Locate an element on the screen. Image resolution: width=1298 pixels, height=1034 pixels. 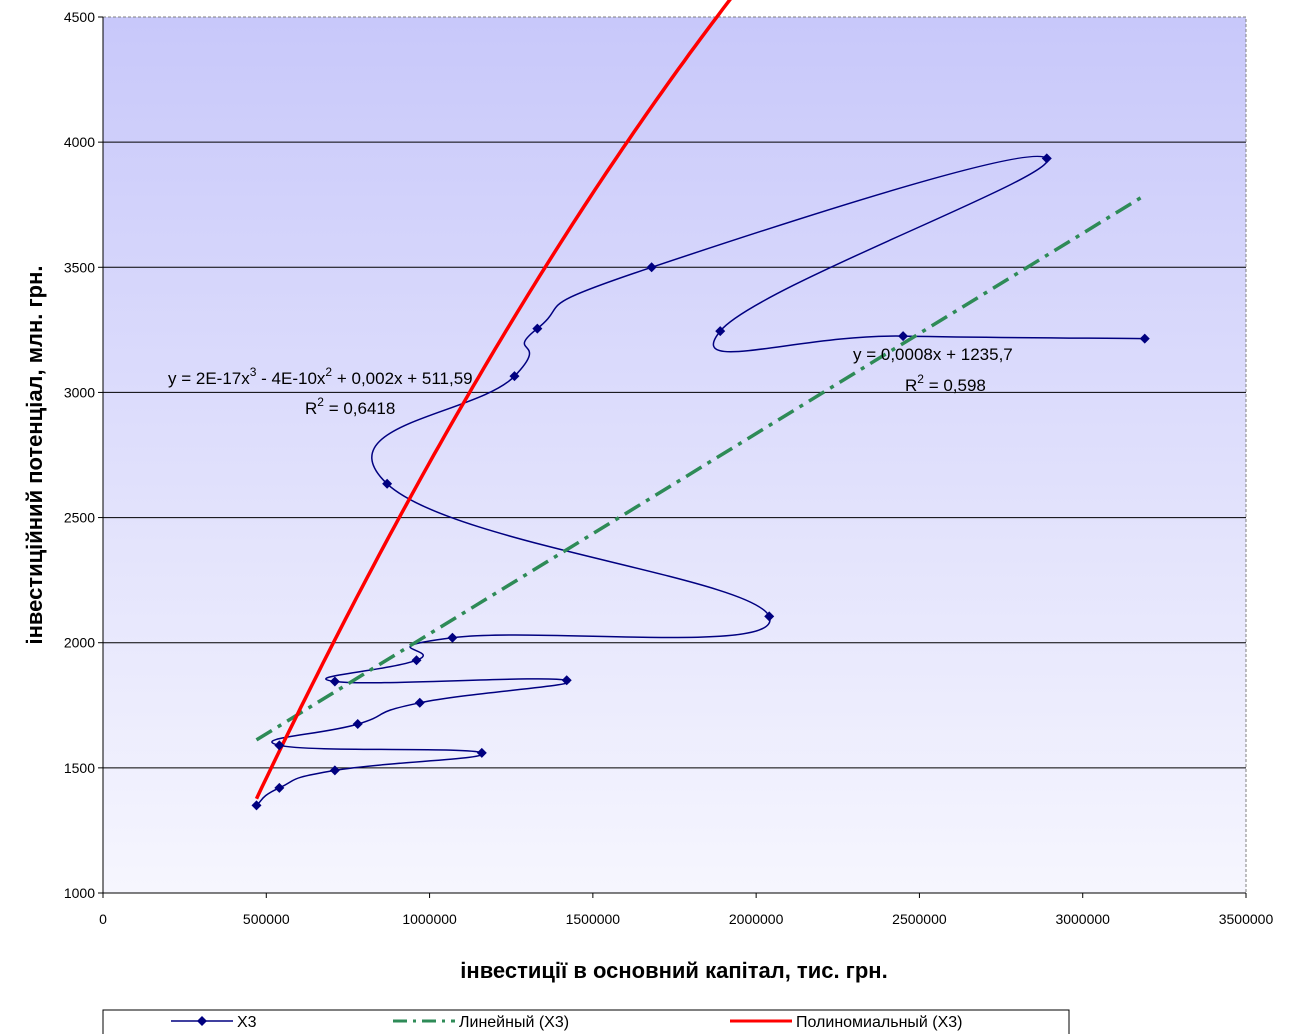
legend-x3-label: X3 is located at coordinates (247, 1022).